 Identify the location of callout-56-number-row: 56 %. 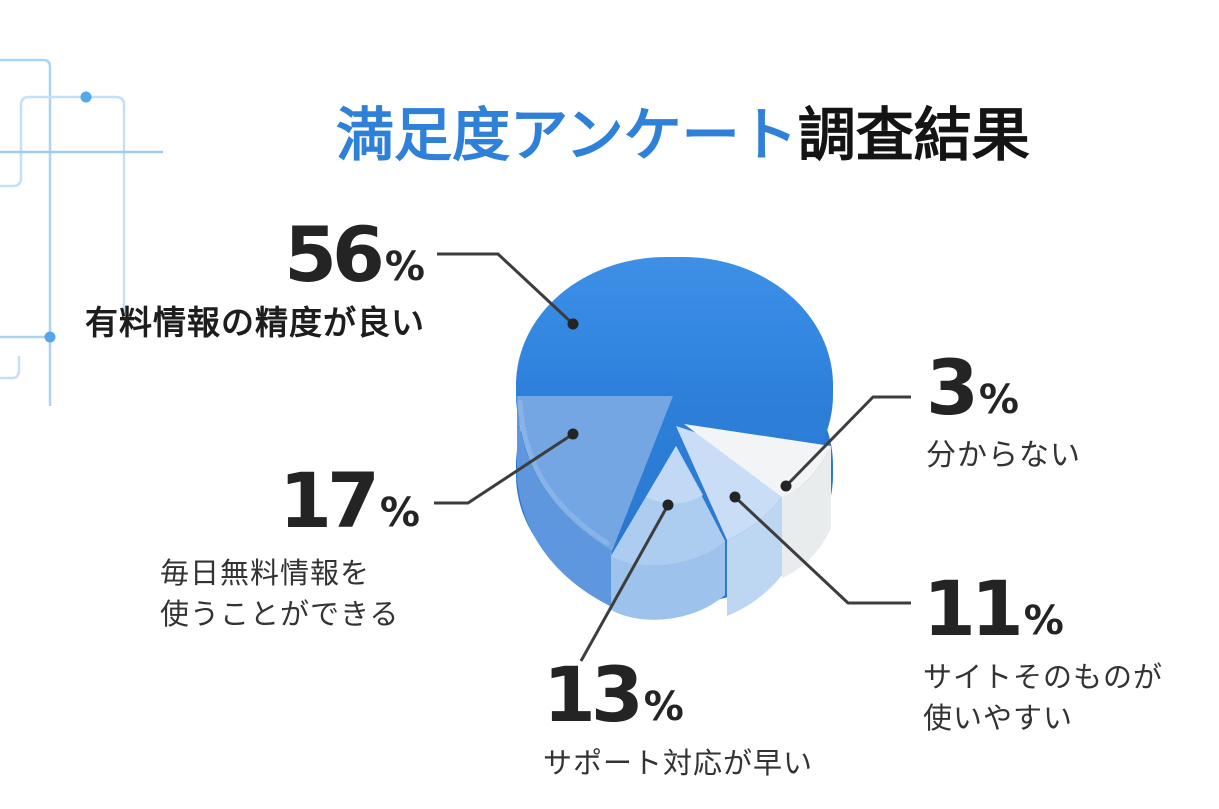
(222, 254).